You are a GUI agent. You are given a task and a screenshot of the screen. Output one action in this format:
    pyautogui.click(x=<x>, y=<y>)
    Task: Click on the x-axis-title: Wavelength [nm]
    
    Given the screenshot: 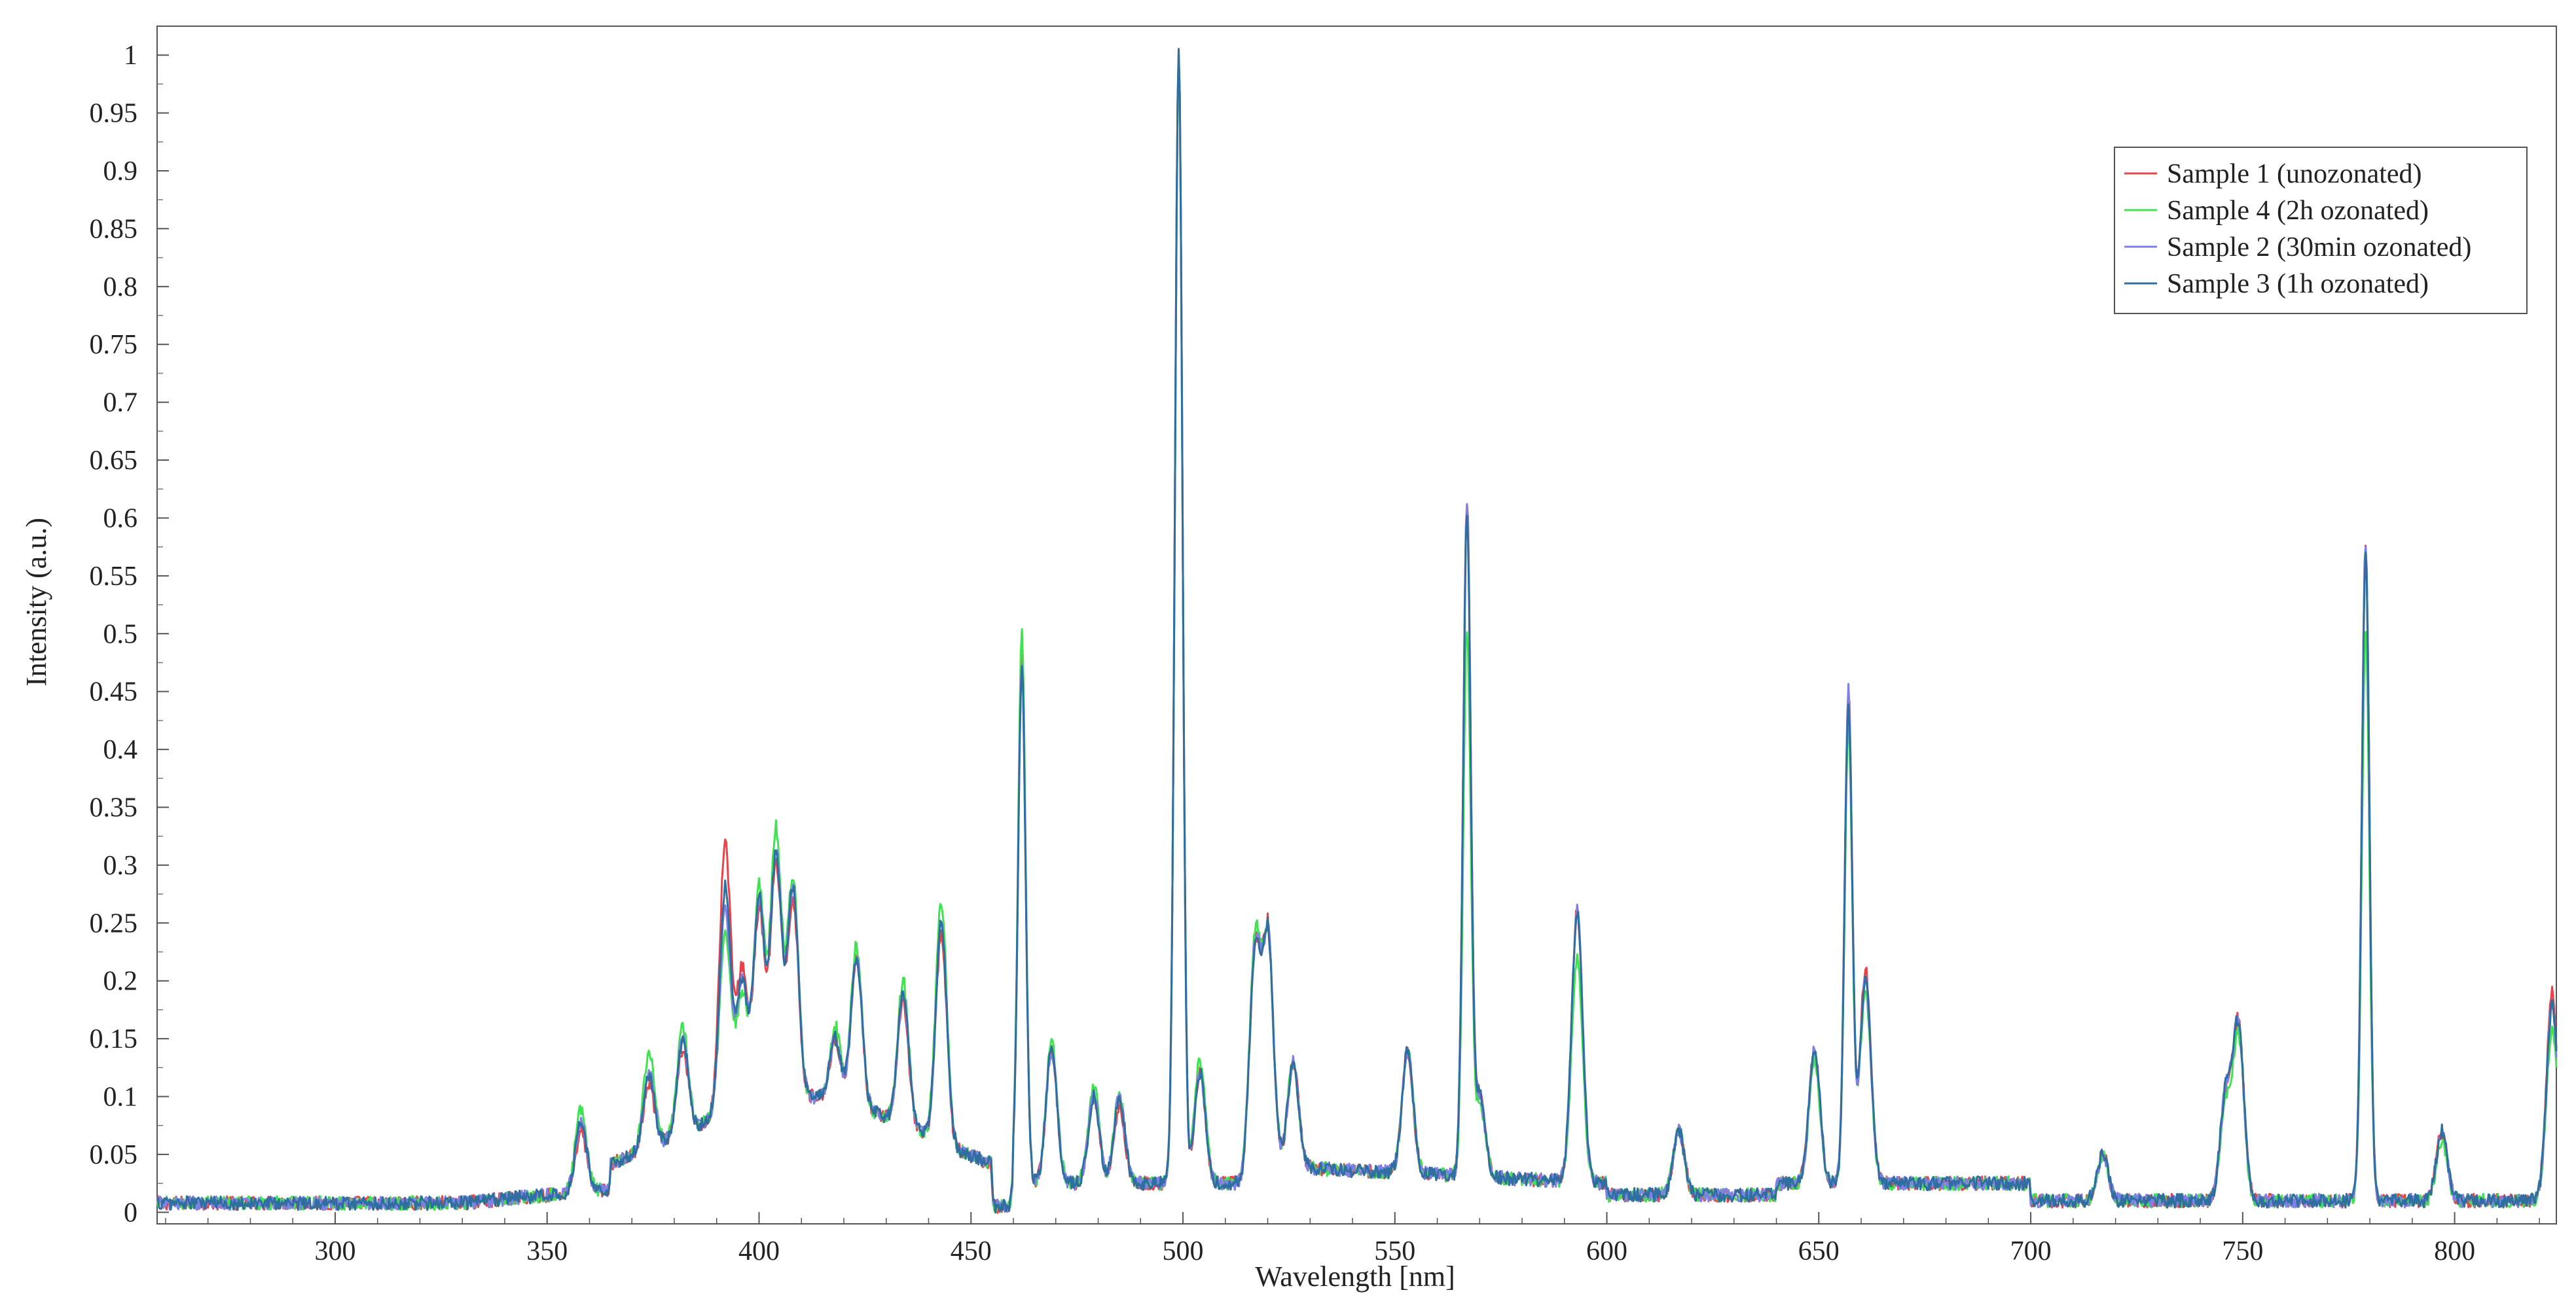 What is the action you would take?
    pyautogui.click(x=1355, y=1276)
    